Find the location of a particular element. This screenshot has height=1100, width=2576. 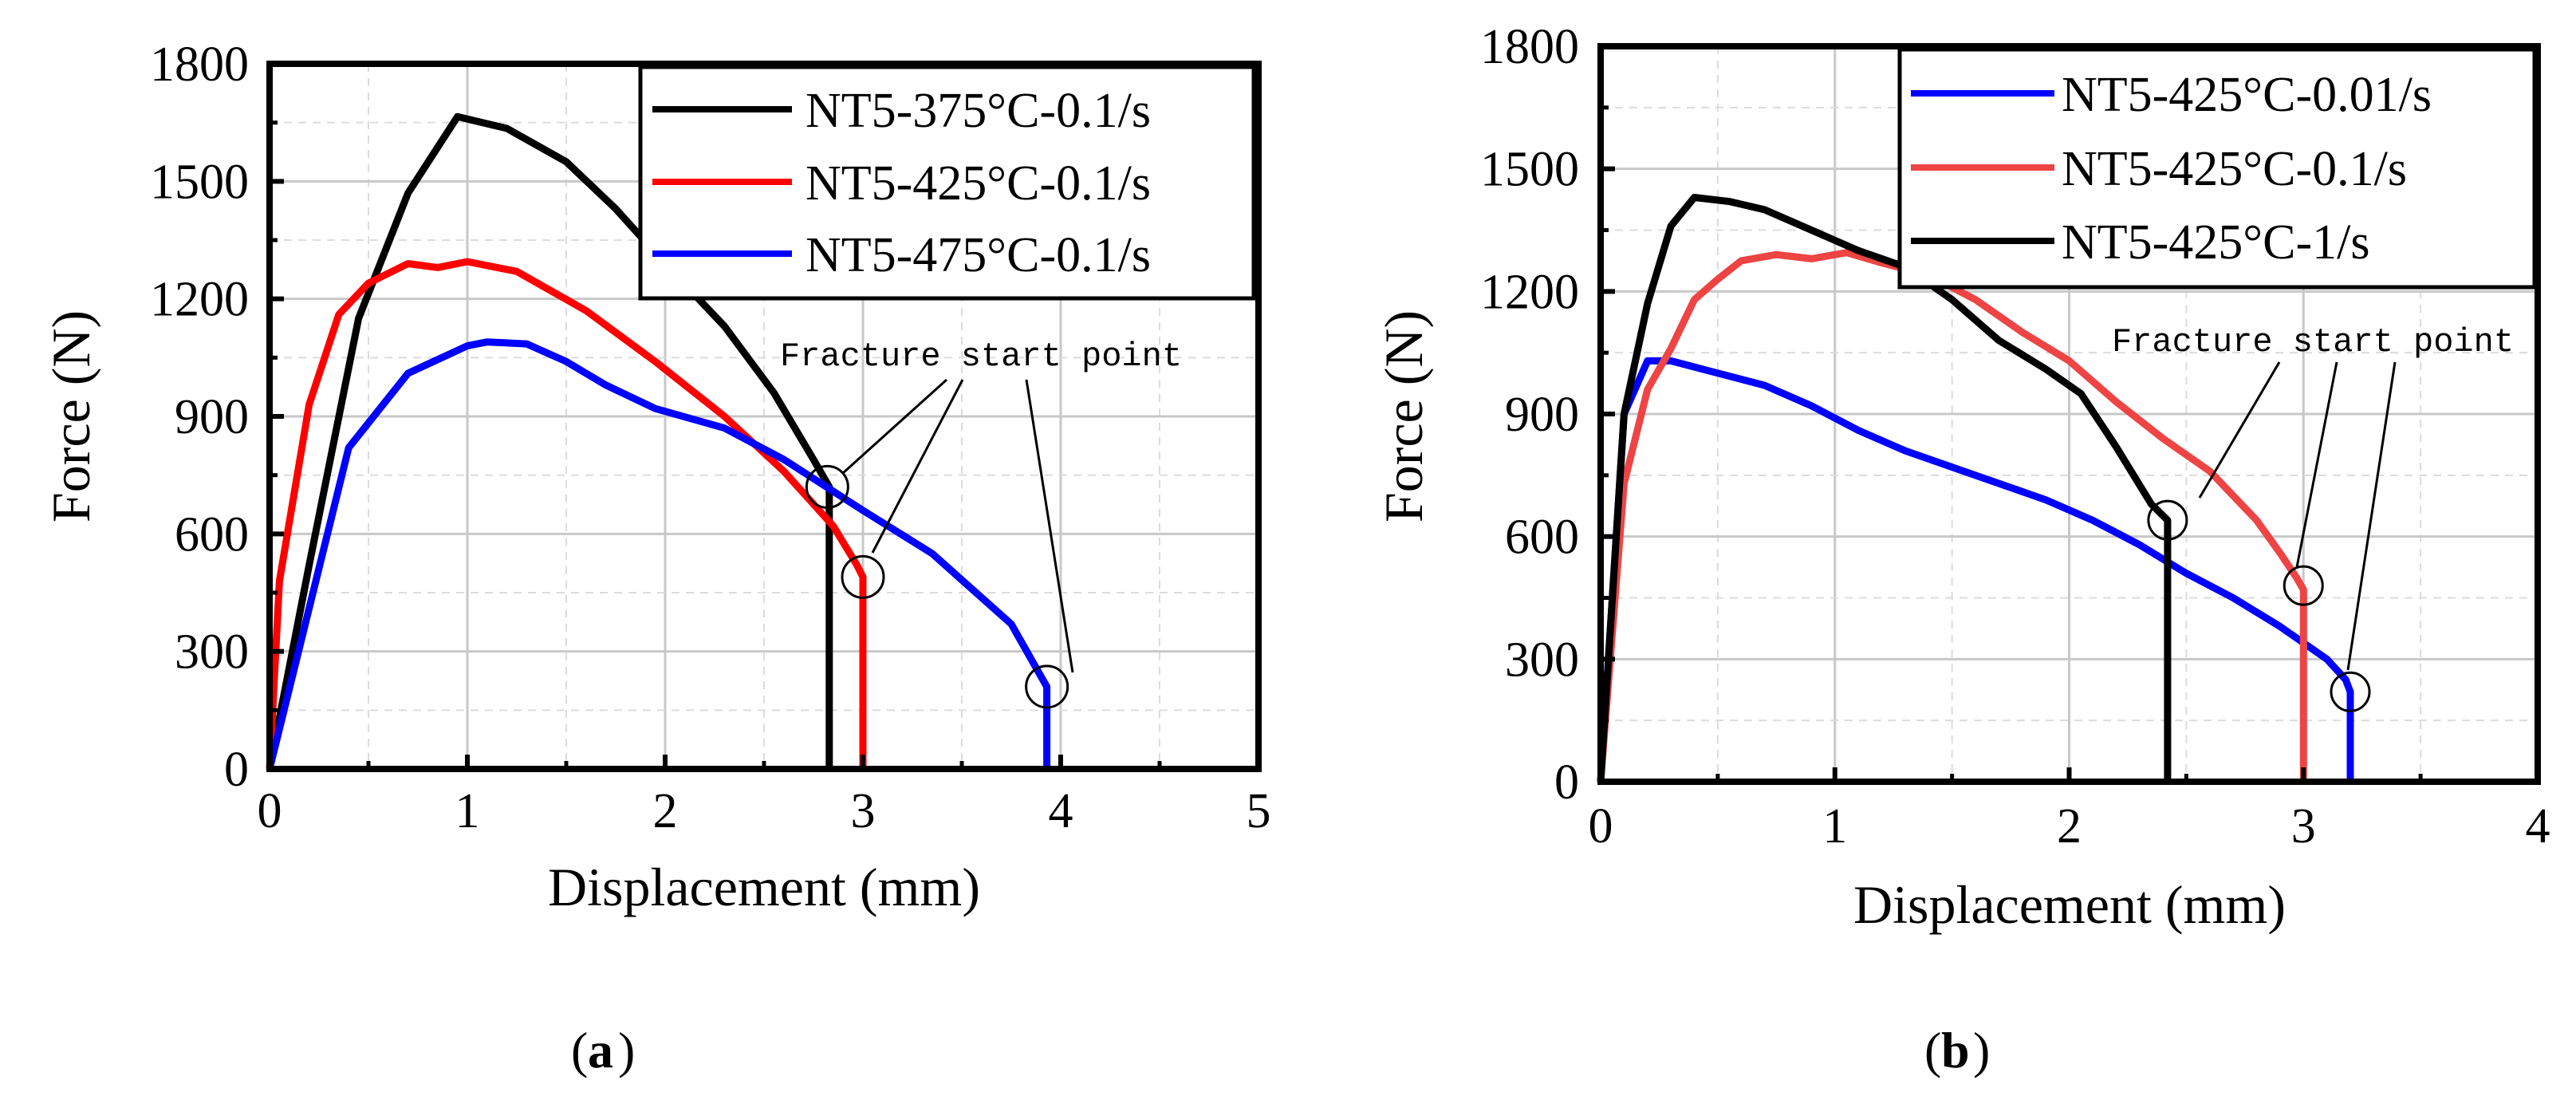

panel-b-x-tick-label-4: 4 is located at coordinates (2538, 826).